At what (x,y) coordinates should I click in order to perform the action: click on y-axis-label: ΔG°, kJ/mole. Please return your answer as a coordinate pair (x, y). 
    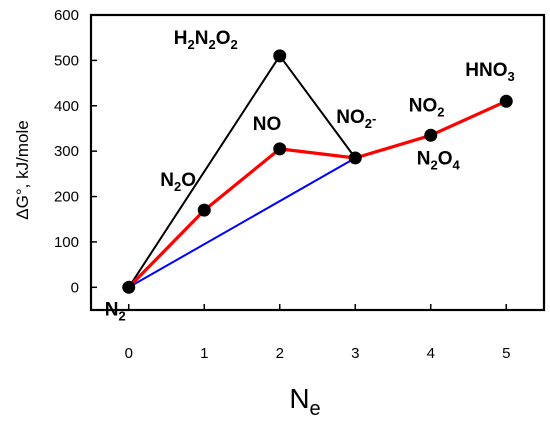
    Looking at the image, I should click on (22, 169).